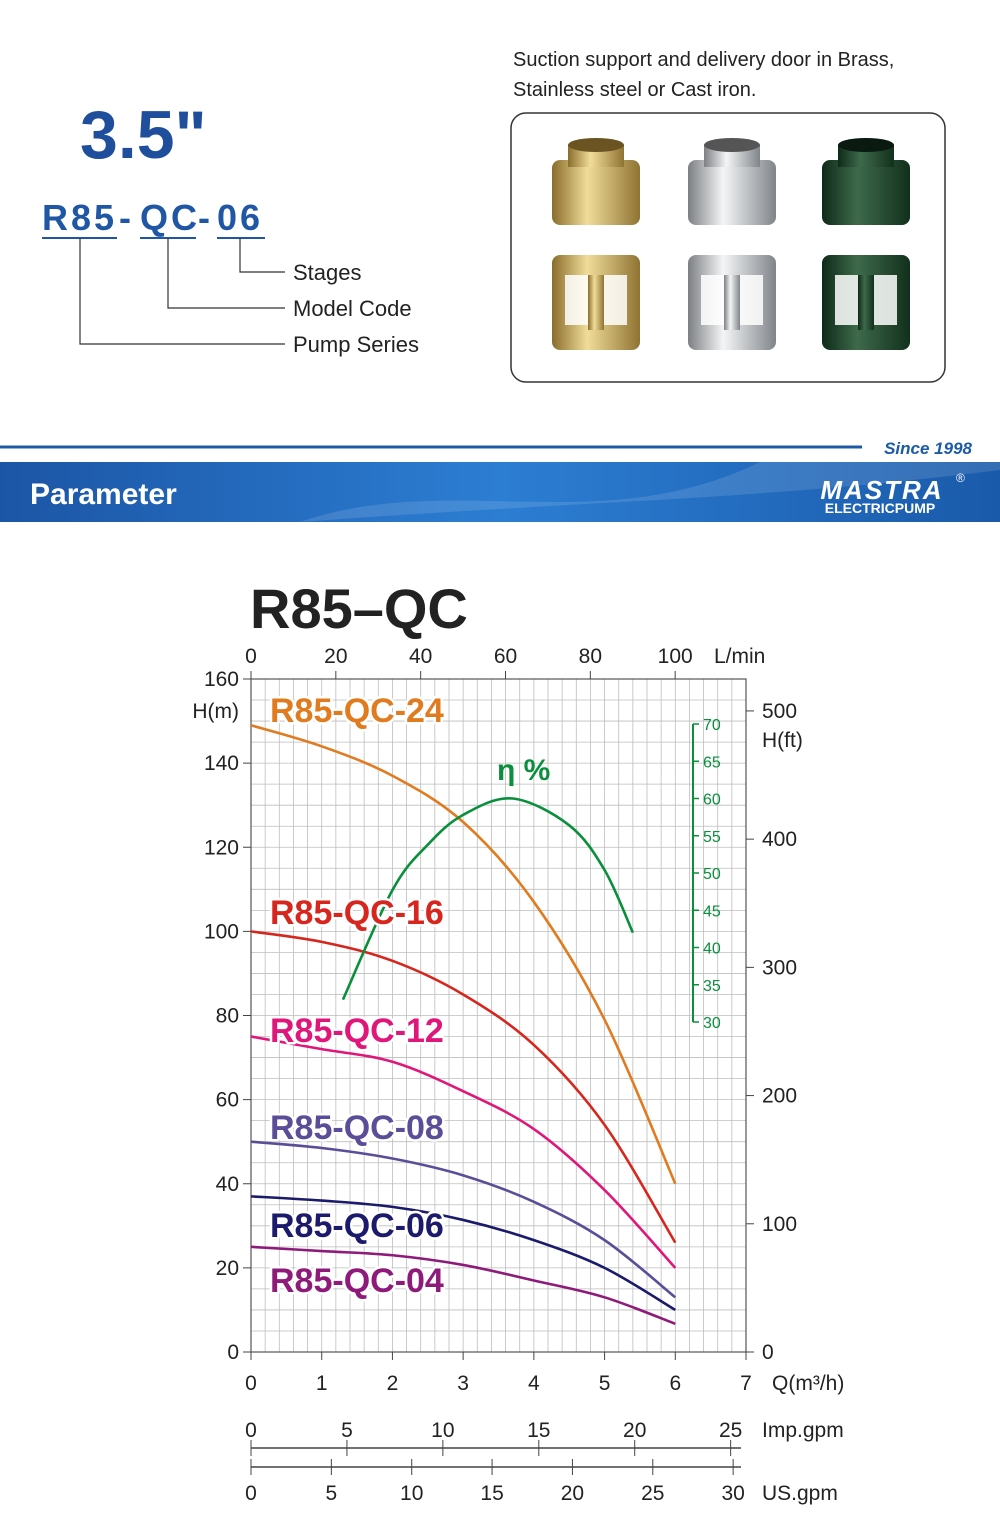  Describe the element at coordinates (634, 1430) in the screenshot. I see `imp-tick-label: 20` at that location.